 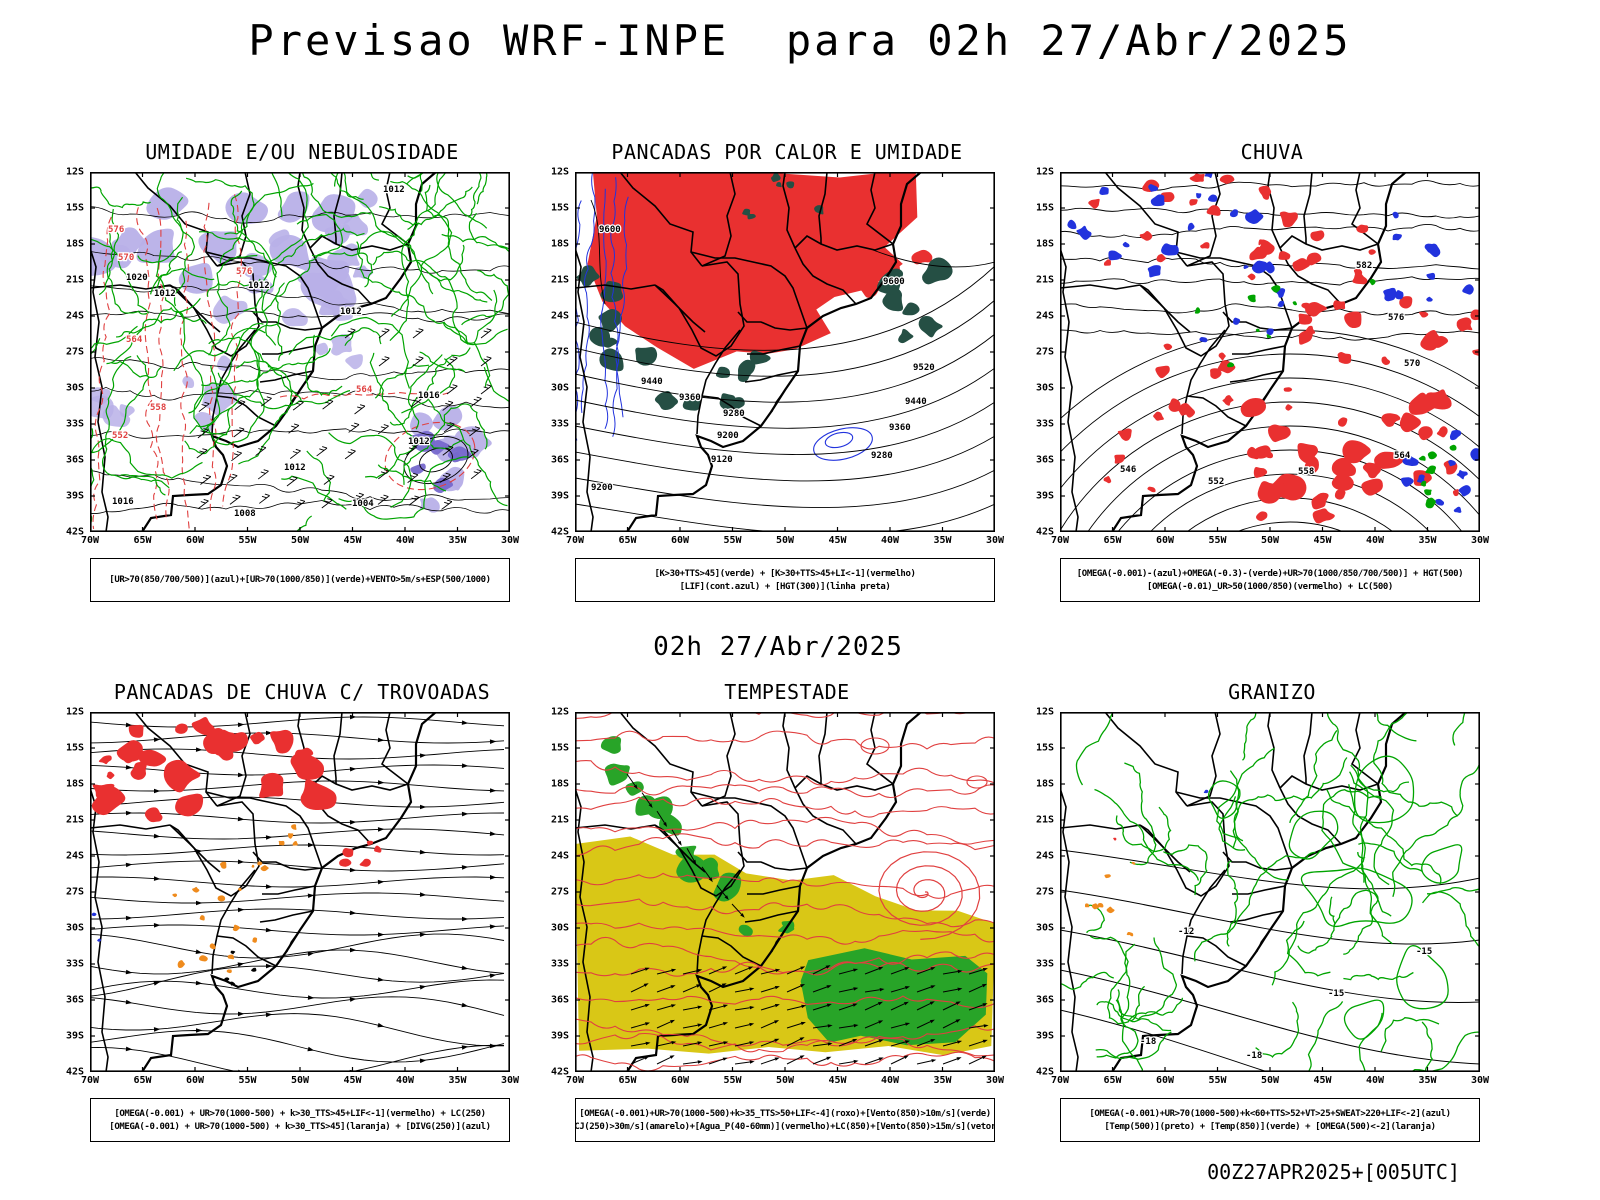 I want to click on map-trovoadas, so click(x=300, y=892).